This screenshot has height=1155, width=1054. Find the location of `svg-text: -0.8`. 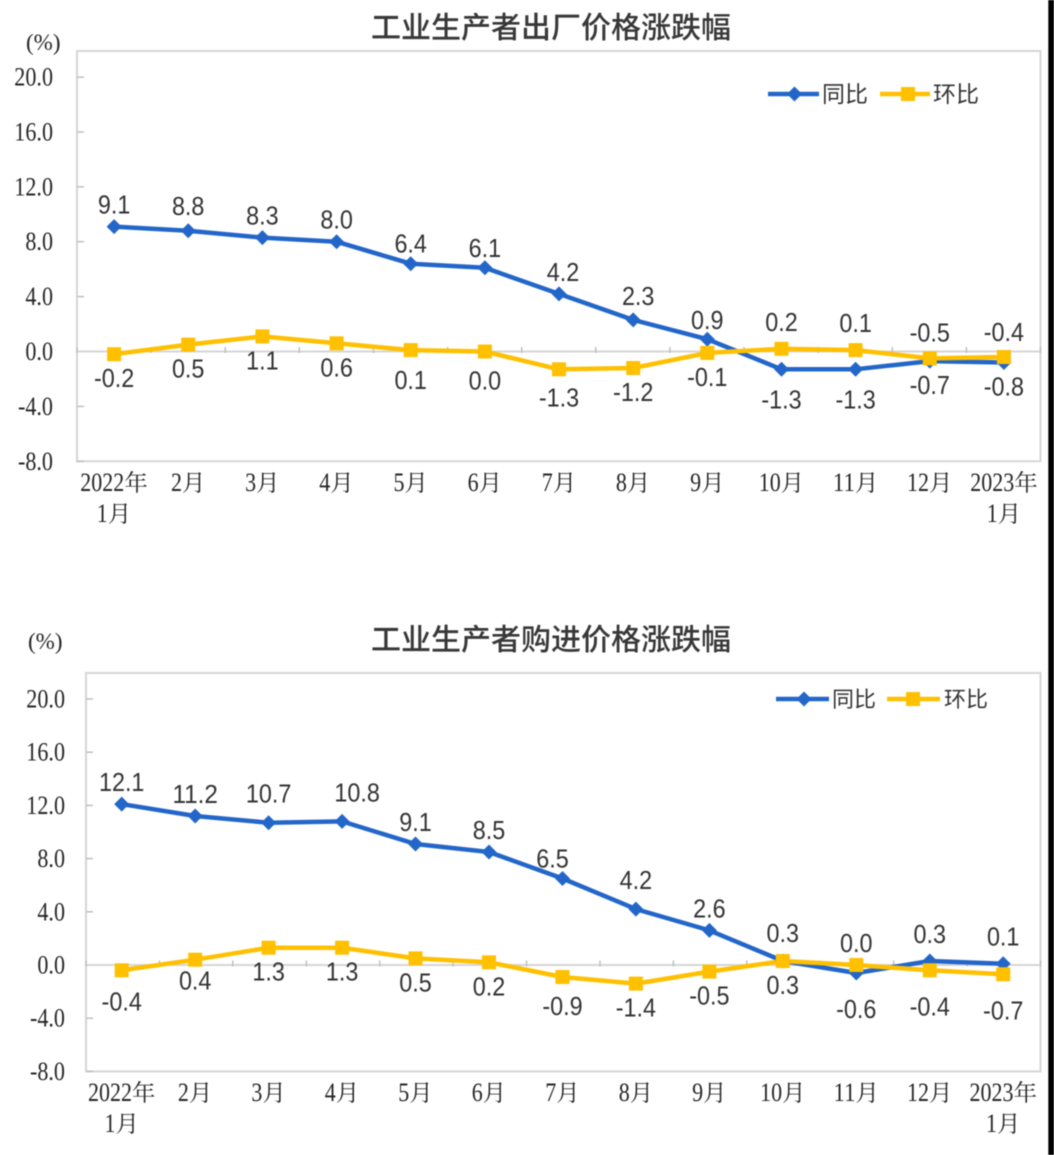

svg-text: -0.8 is located at coordinates (1004, 387).